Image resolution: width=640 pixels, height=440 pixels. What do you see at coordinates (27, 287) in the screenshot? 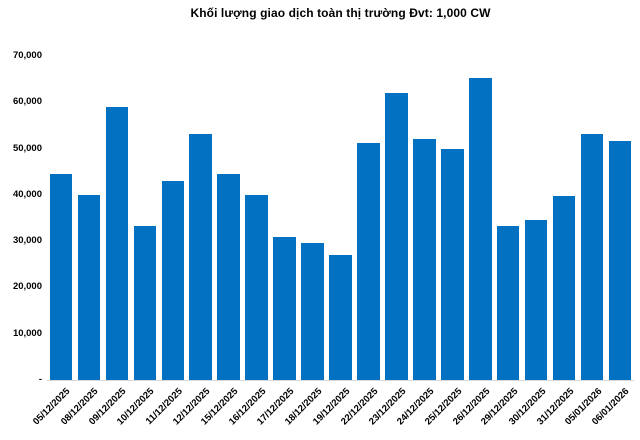
I see `y-axis-tick-label: 20,000` at bounding box center [27, 287].